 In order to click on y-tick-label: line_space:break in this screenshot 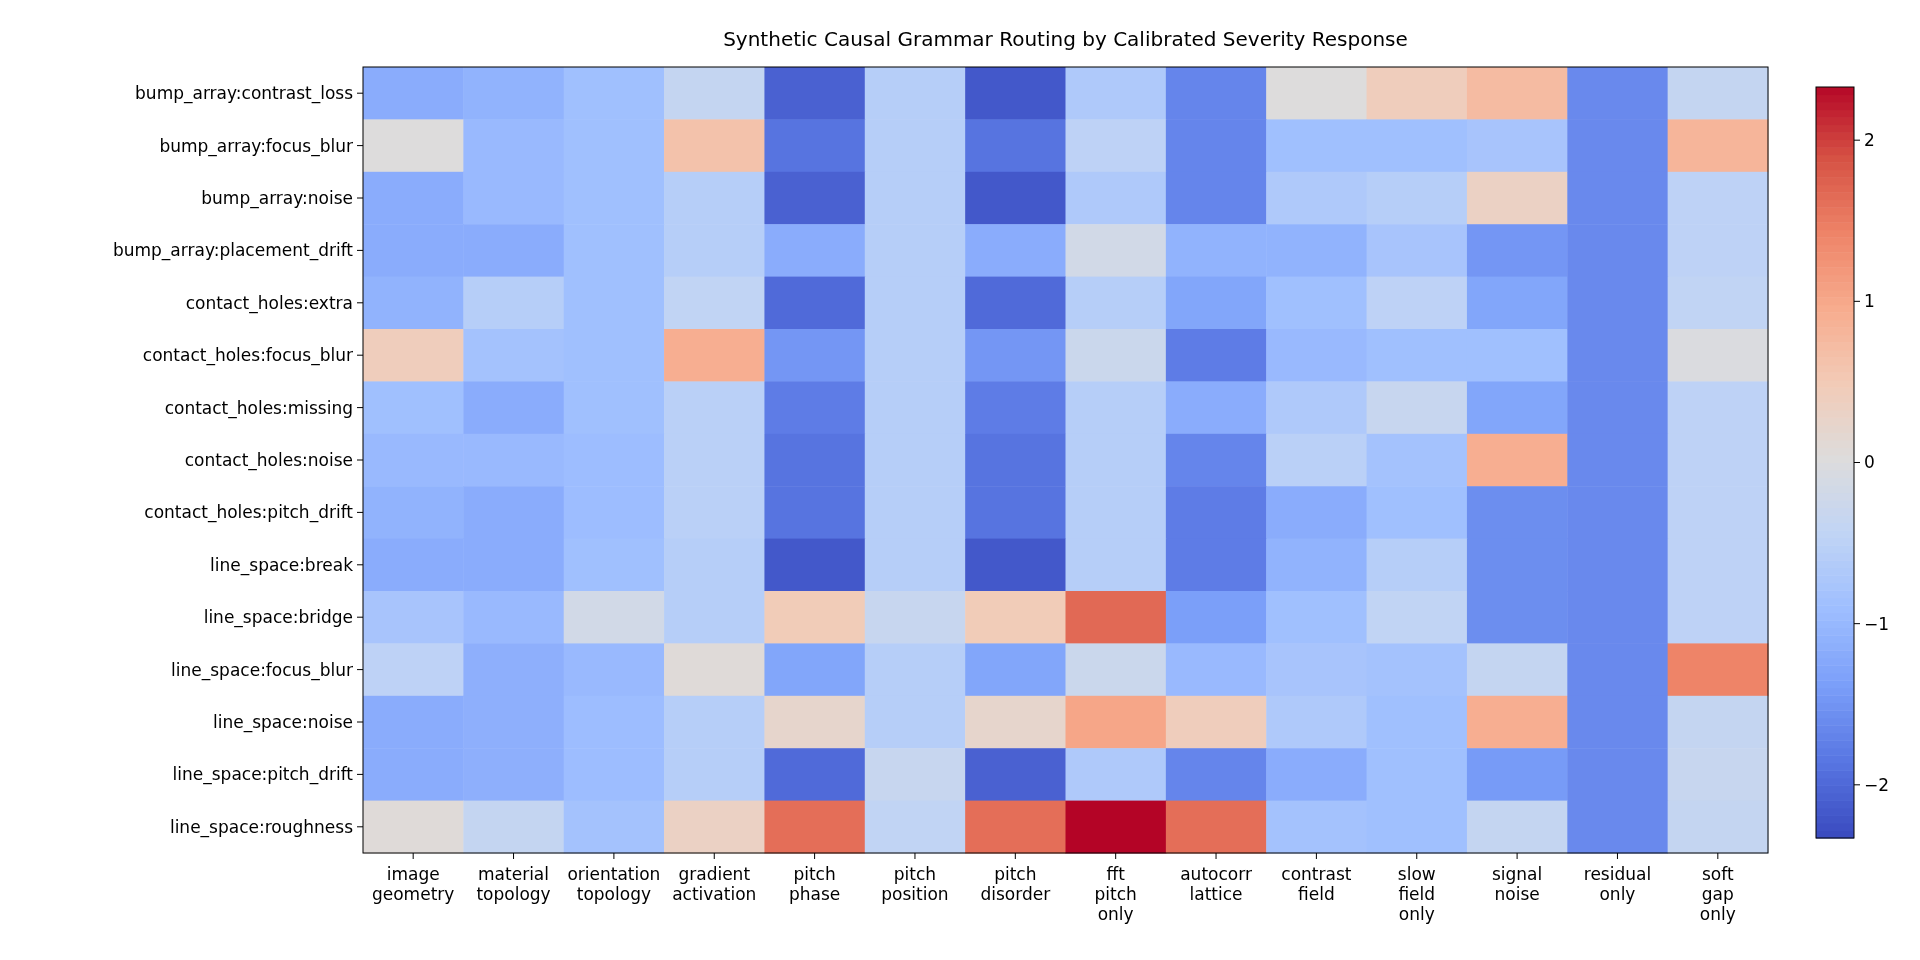, I will do `click(282, 565)`.